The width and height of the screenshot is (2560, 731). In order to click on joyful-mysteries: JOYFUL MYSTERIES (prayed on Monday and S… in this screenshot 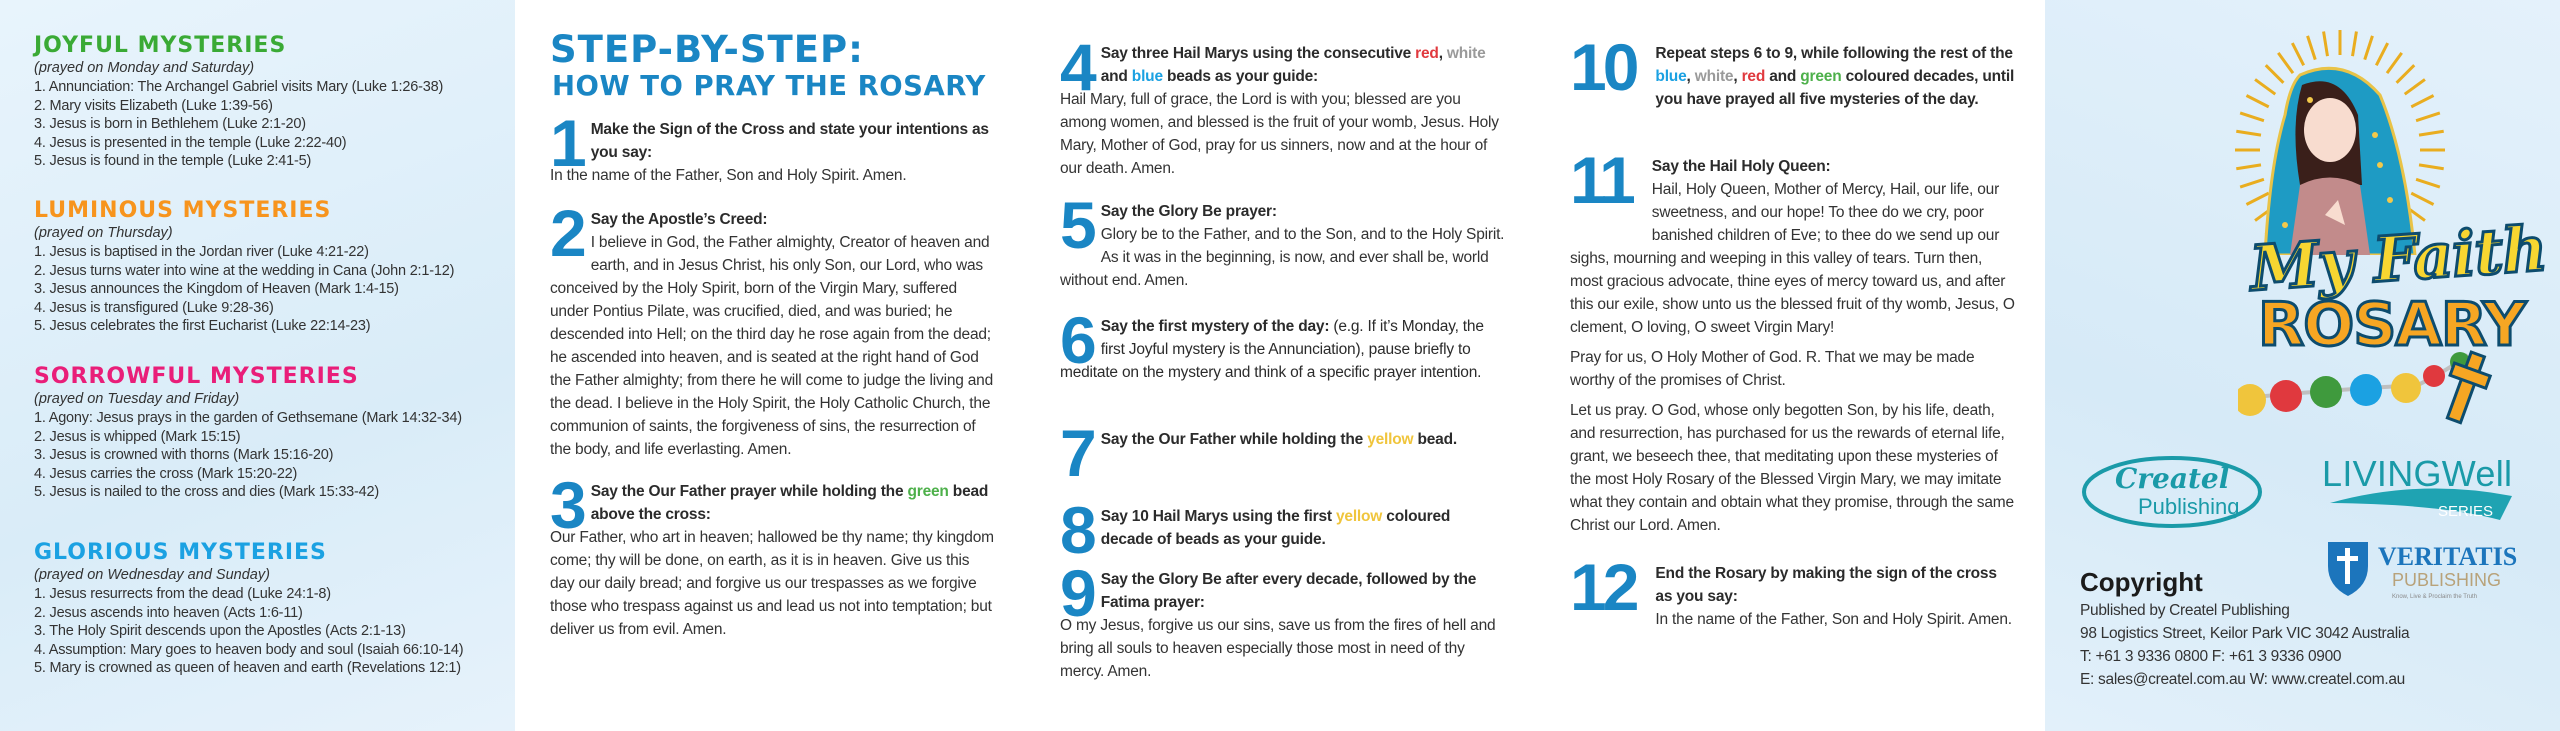, I will do `click(274, 102)`.